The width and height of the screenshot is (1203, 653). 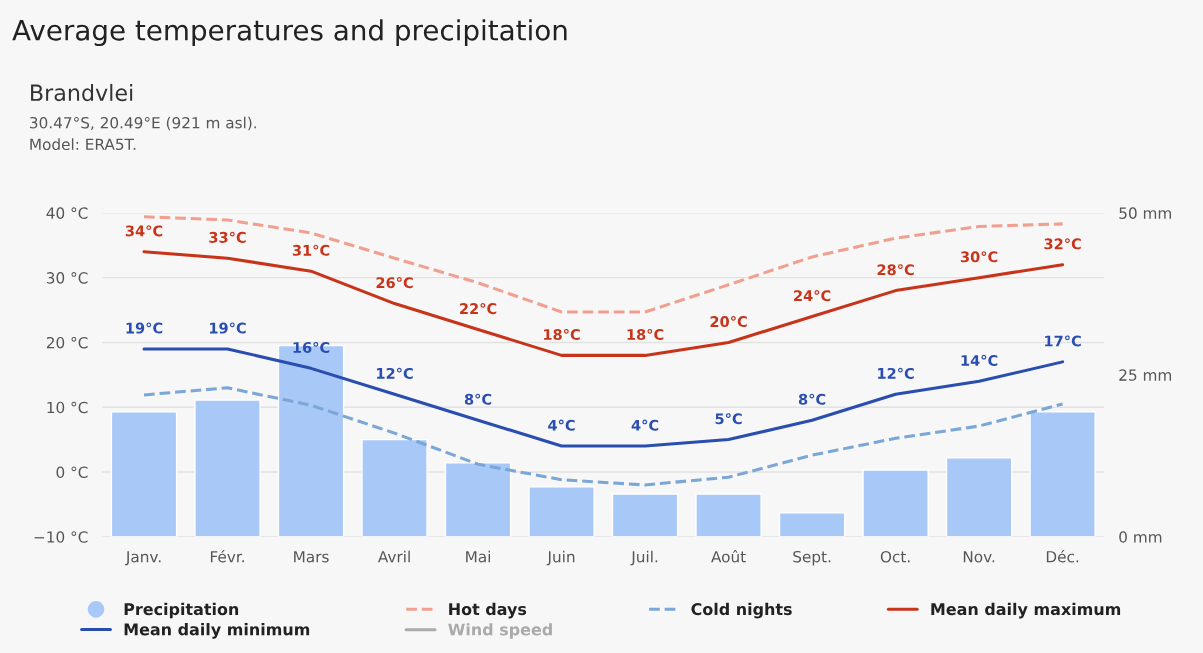 What do you see at coordinates (67, 278) in the screenshot?
I see `y-tick-label: 30 °C` at bounding box center [67, 278].